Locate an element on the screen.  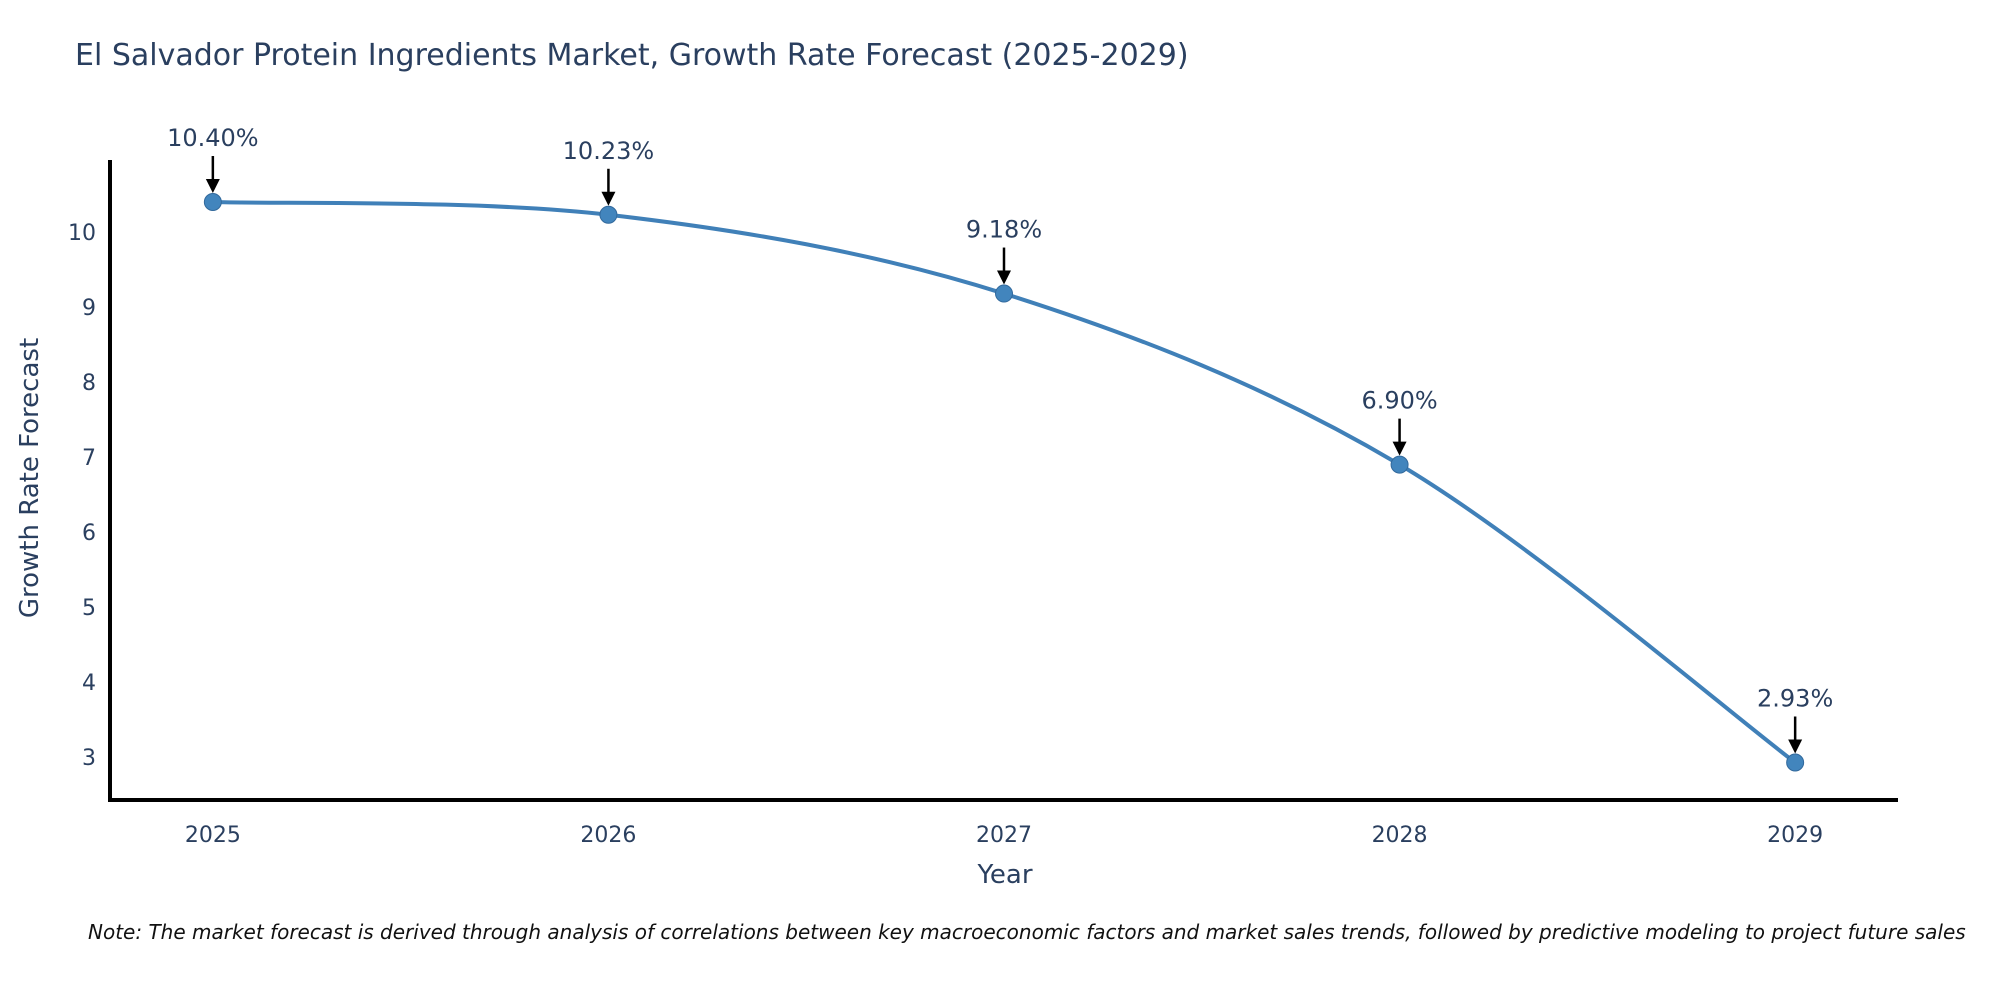
x-tick-label: 2027 is located at coordinates (1004, 835).